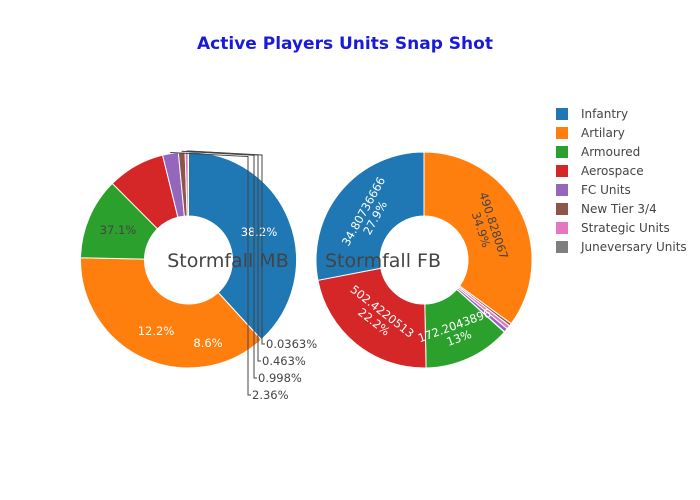 This screenshot has height=500, width=700. Describe the element at coordinates (345, 44) in the screenshot. I see `chart-title: Active Players Units Snap Shot` at that location.